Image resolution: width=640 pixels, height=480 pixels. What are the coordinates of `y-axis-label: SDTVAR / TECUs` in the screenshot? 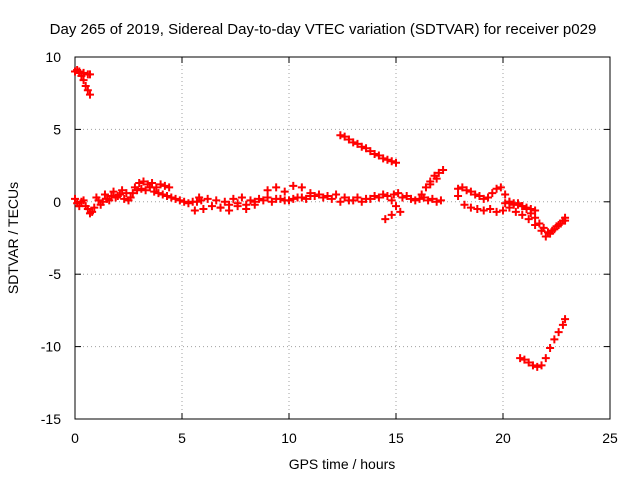 It's located at (13, 238).